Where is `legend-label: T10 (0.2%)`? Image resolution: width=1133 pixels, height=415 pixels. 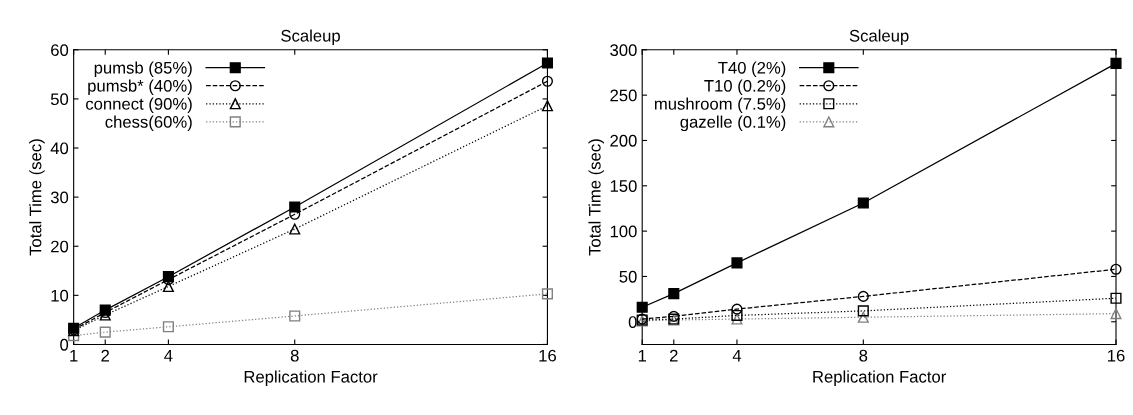 legend-label: T10 (0.2%) is located at coordinates (745, 87).